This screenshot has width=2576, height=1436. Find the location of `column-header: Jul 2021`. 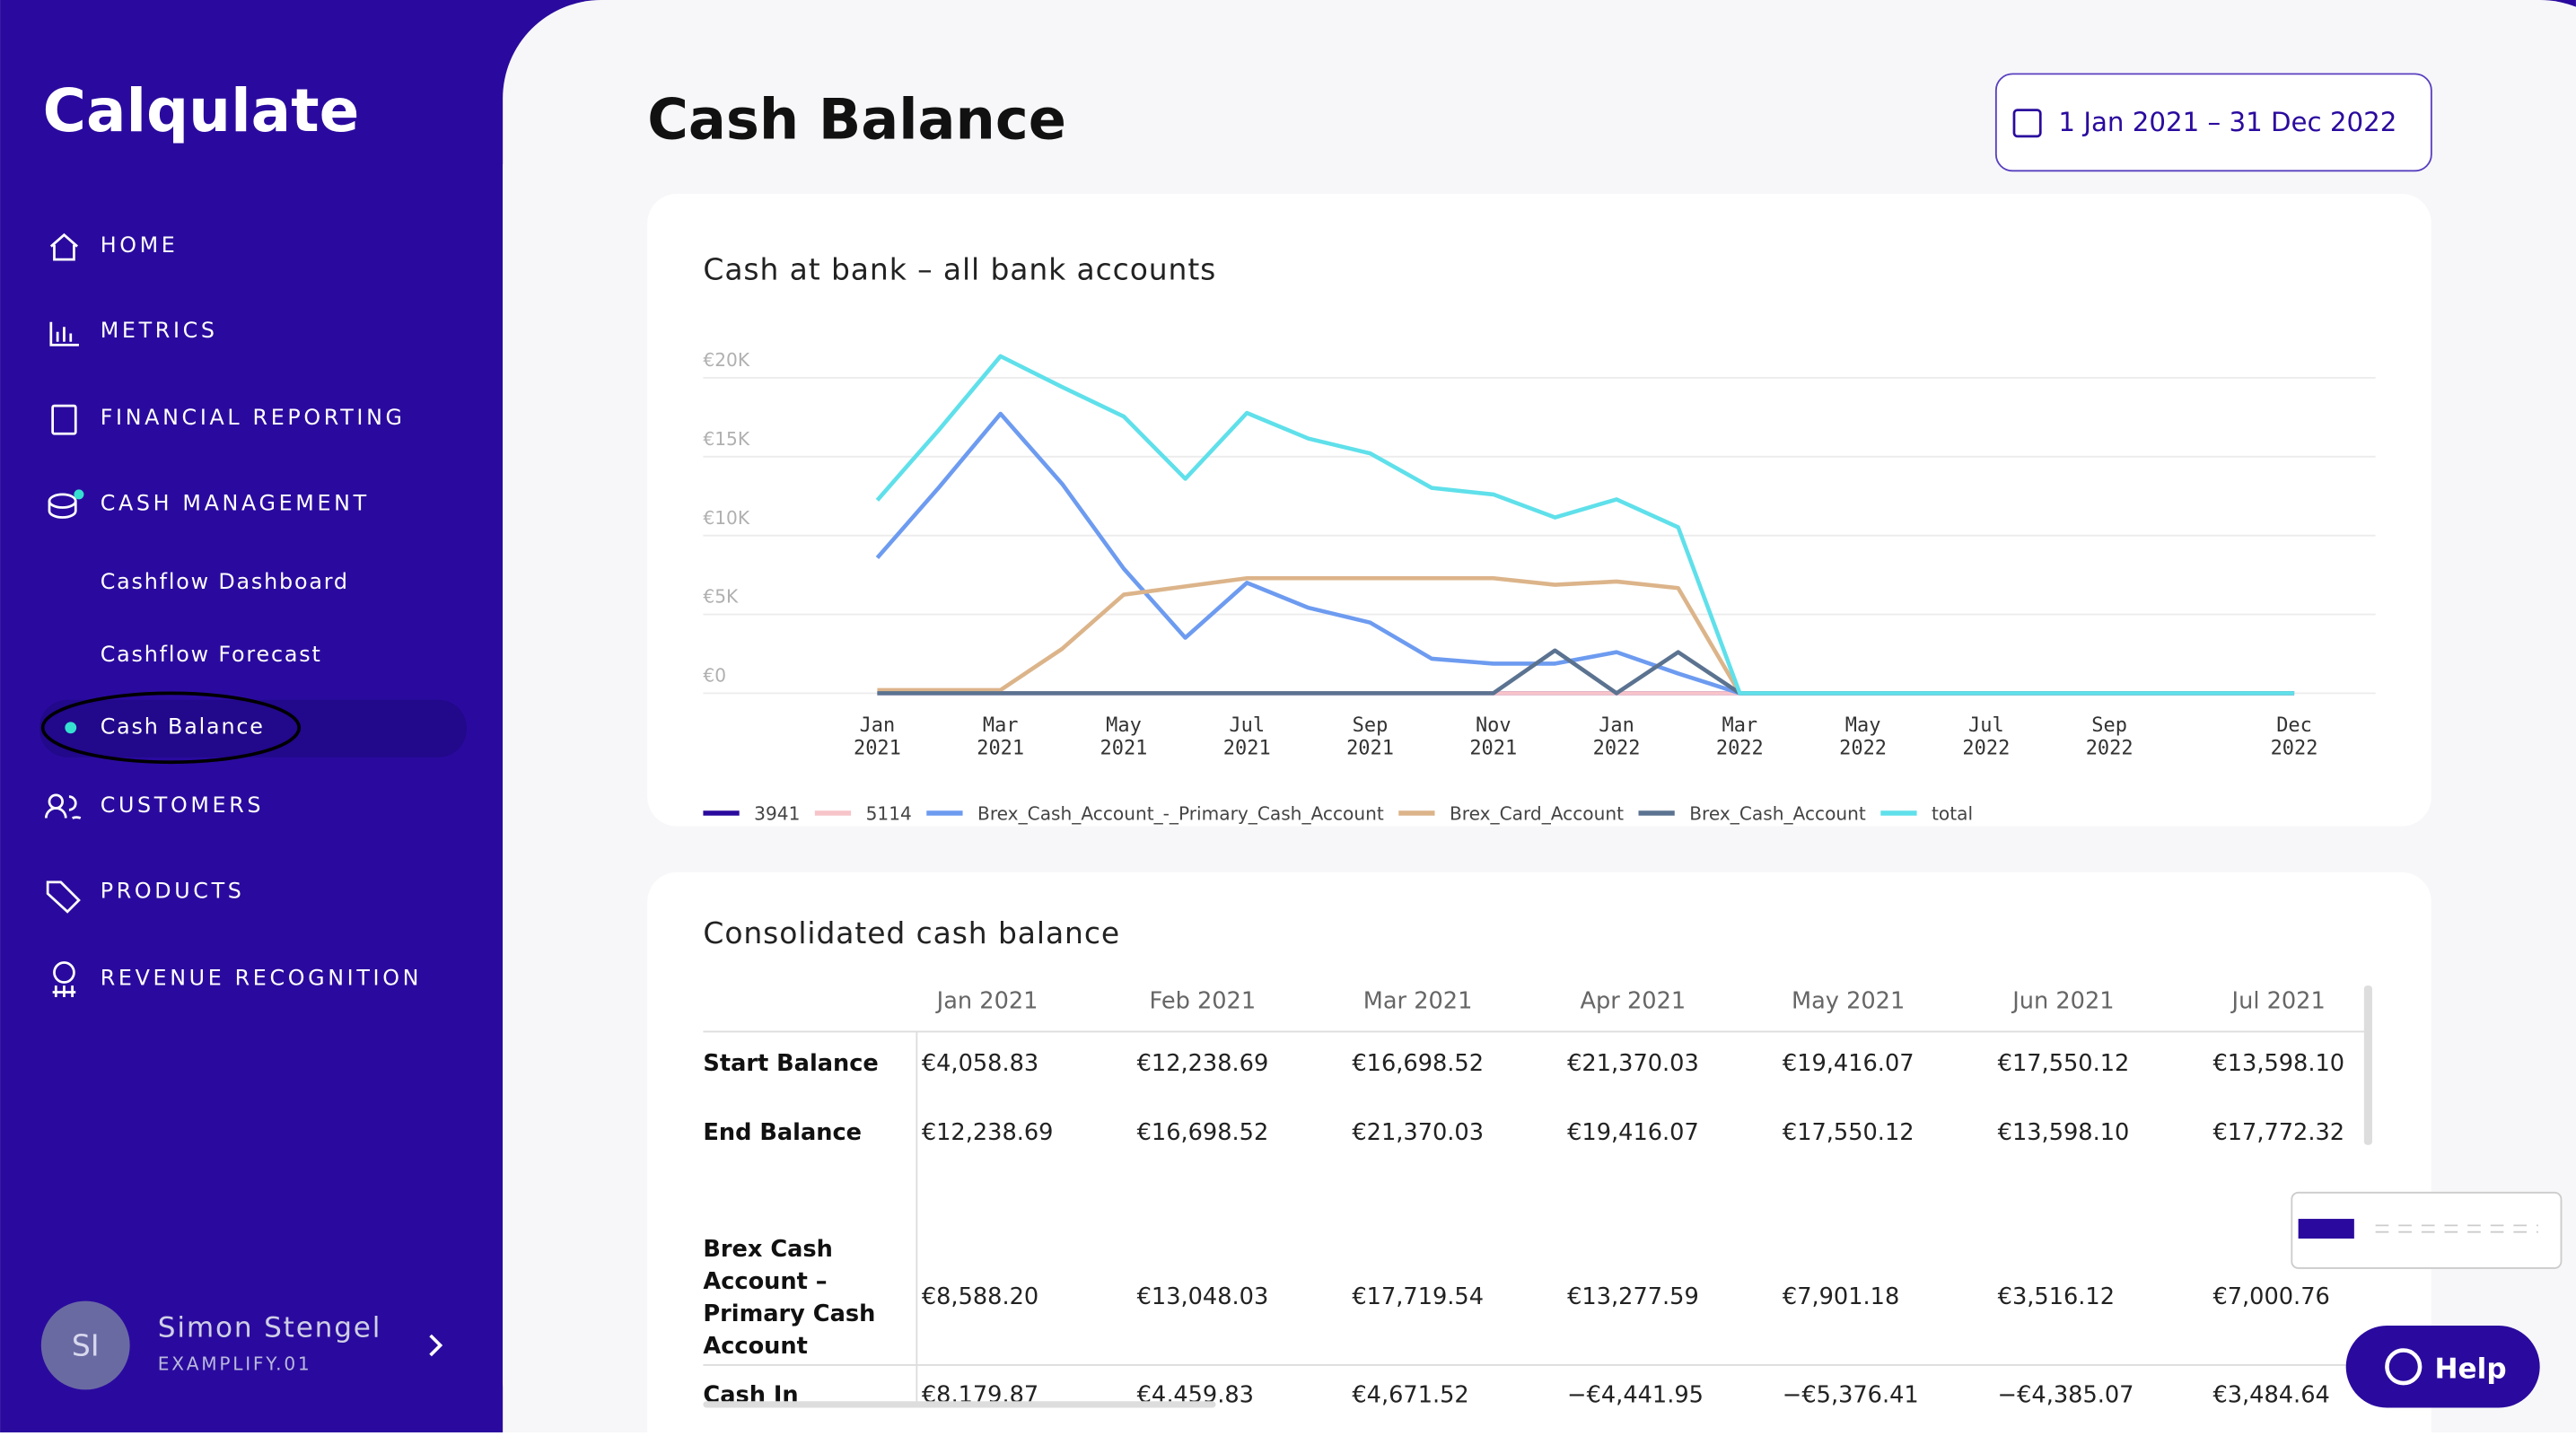

column-header: Jul 2021 is located at coordinates (2278, 1000).